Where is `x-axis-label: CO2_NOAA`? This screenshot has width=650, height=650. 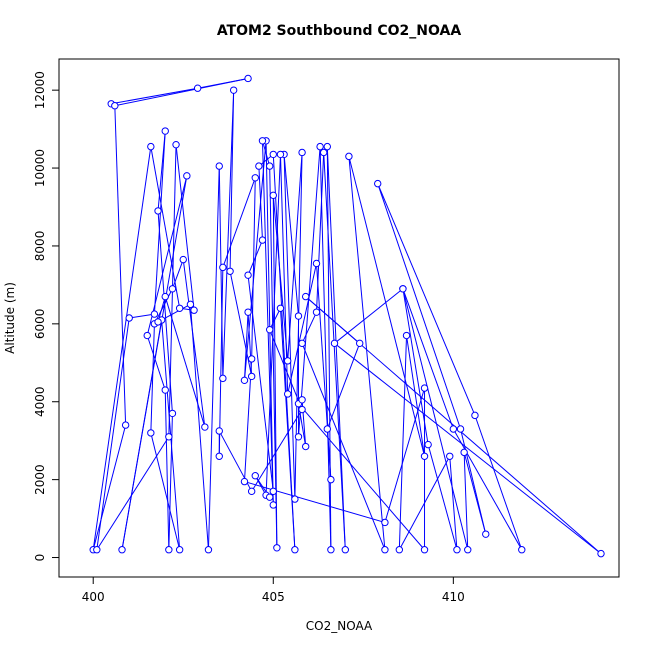 x-axis-label: CO2_NOAA is located at coordinates (339, 626).